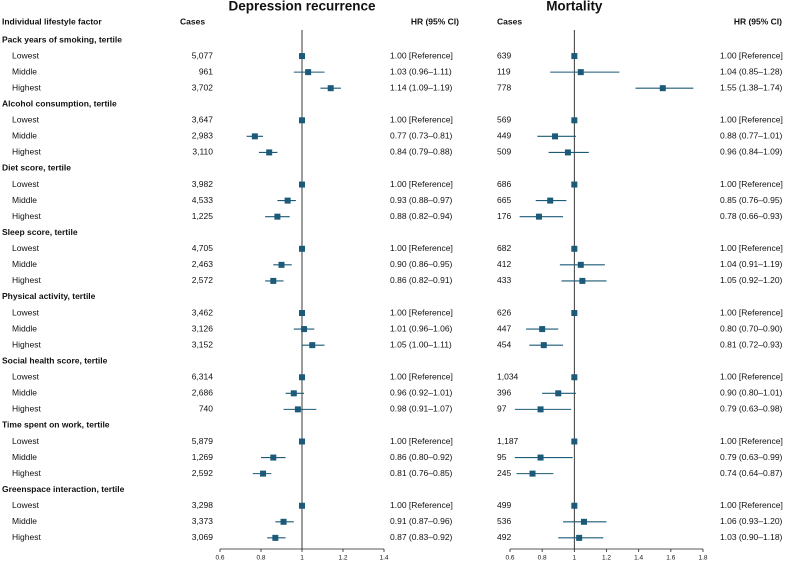 This screenshot has height=562, width=785. Describe the element at coordinates (421, 328) in the screenshot. I see `hr-label: 1.01 (0.96–1.06)` at that location.